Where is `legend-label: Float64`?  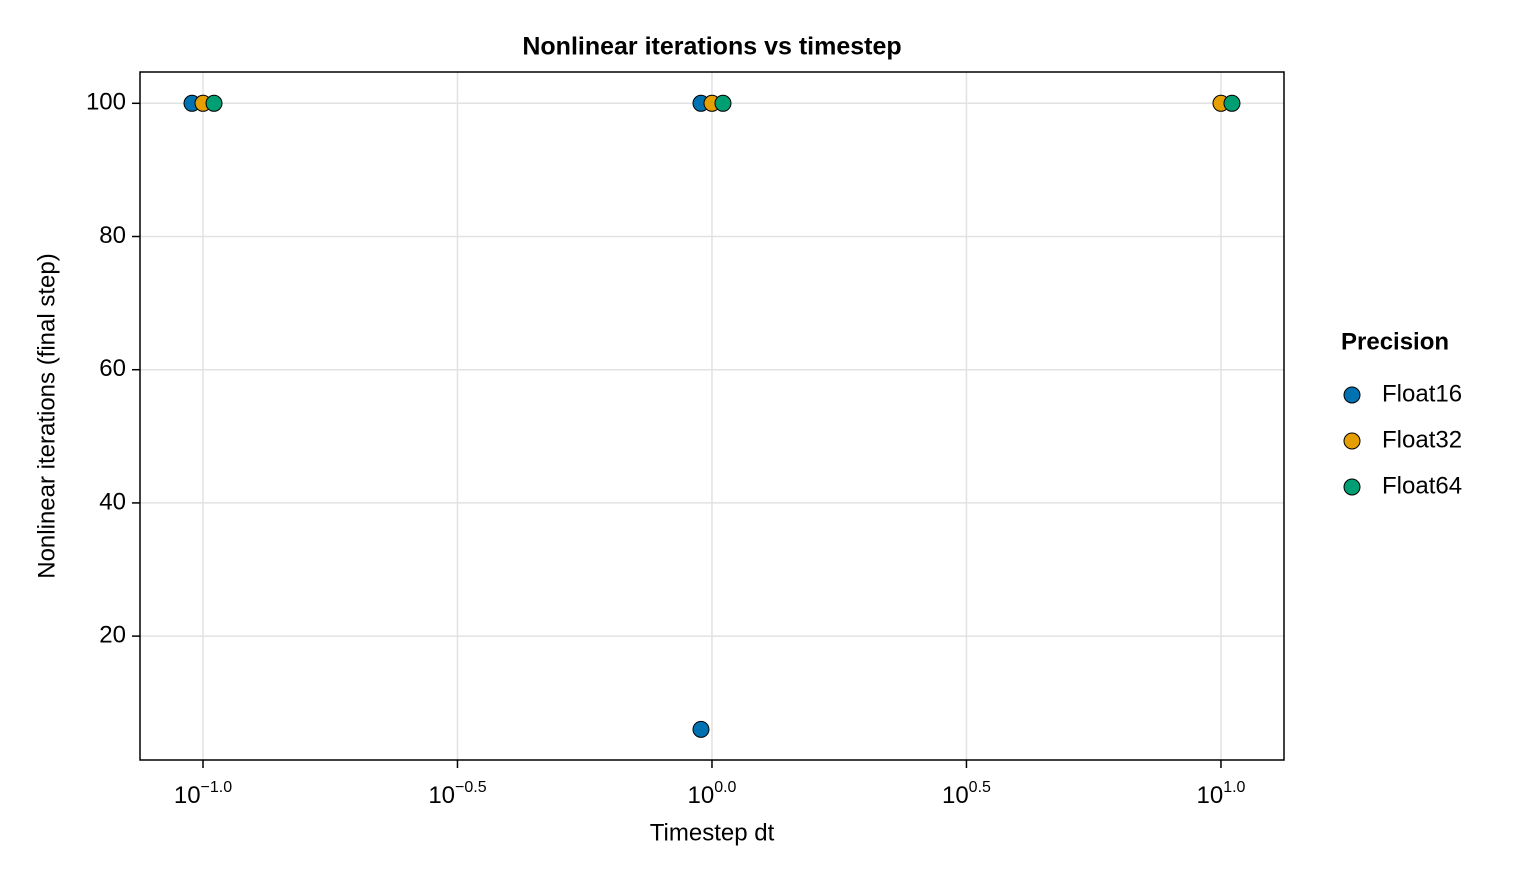 legend-label: Float64 is located at coordinates (1422, 485).